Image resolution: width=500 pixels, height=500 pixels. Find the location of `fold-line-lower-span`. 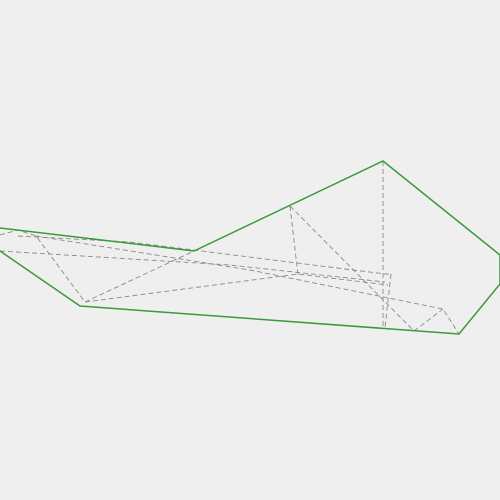

fold-line-lower-span is located at coordinates (236, 288).